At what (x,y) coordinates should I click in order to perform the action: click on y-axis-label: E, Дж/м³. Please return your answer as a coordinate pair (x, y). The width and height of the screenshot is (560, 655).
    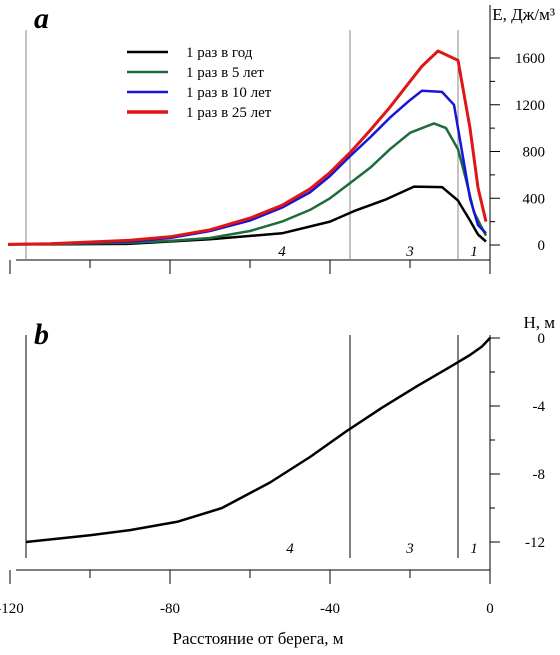
    Looking at the image, I should click on (523, 14).